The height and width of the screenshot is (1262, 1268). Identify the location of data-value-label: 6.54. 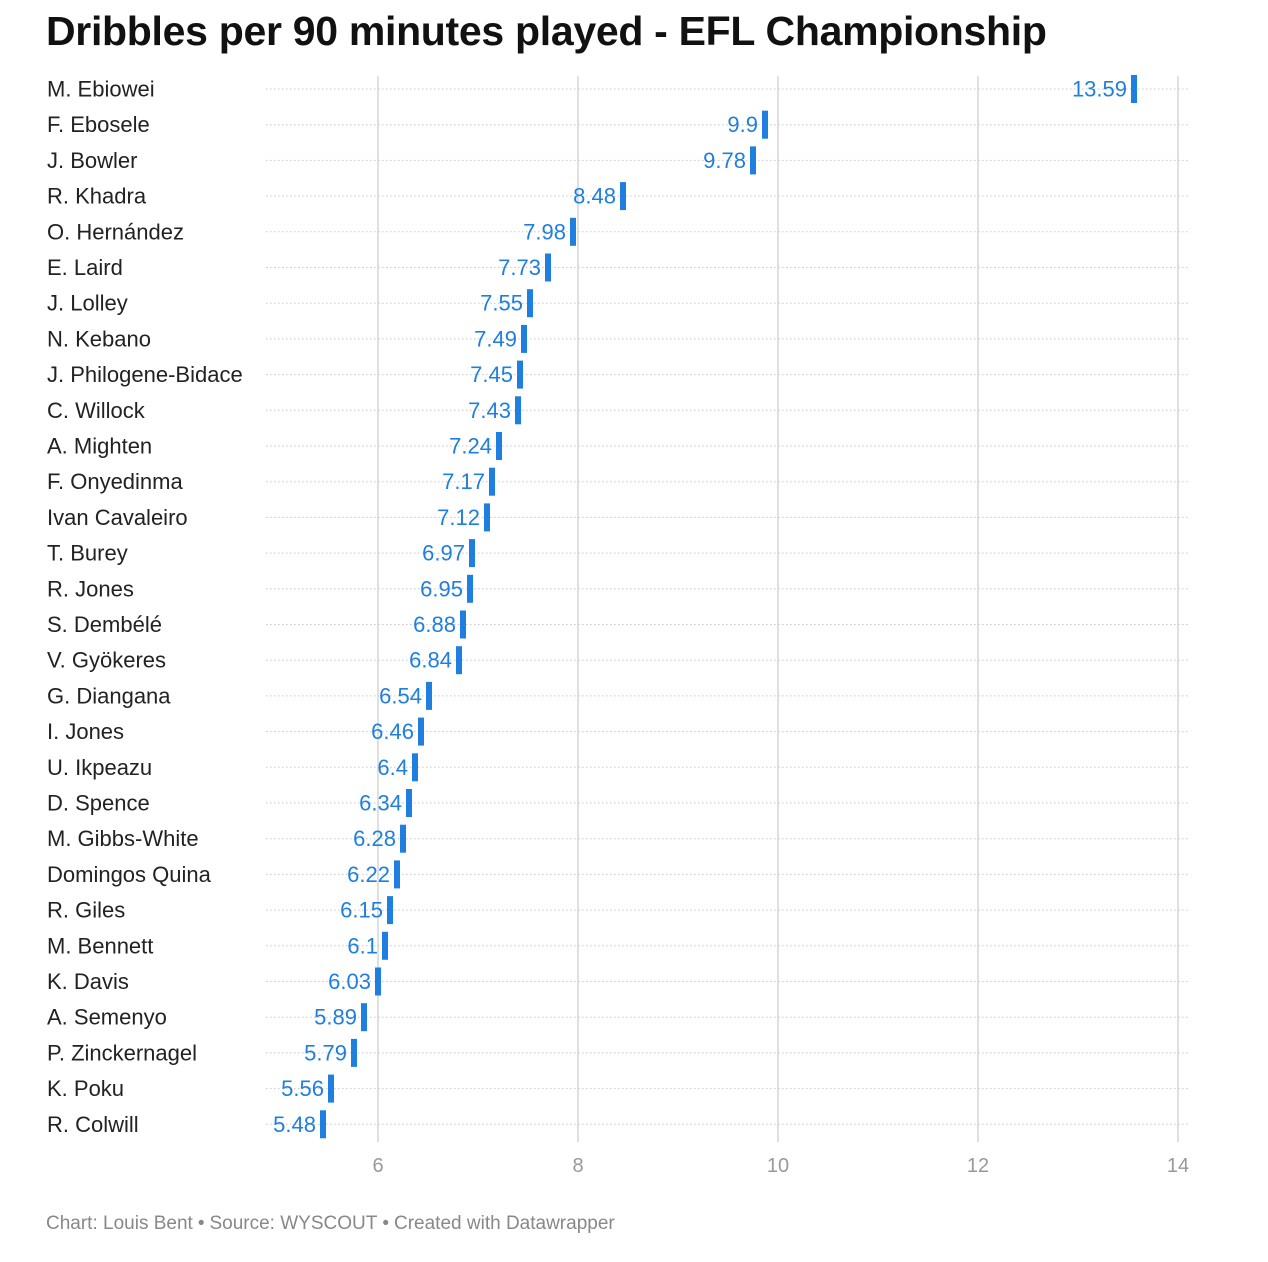
(400, 695).